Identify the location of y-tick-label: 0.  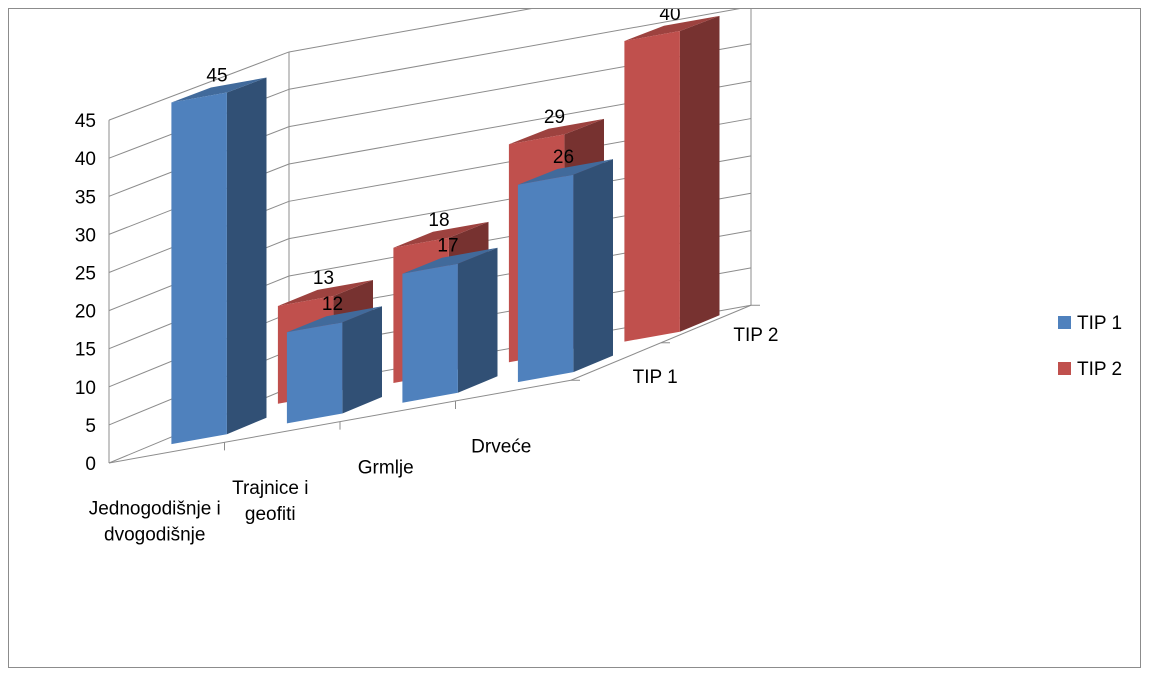
(90, 464).